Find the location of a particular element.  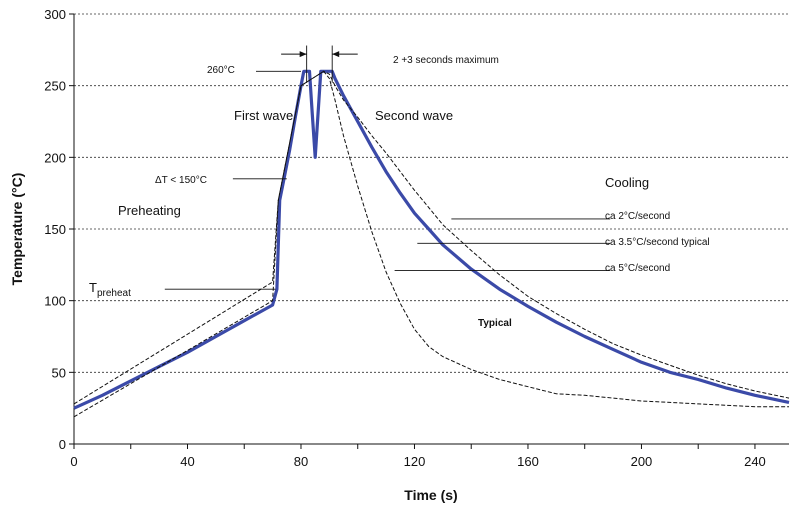

annotation-typical: Typical is located at coordinates (495, 323).